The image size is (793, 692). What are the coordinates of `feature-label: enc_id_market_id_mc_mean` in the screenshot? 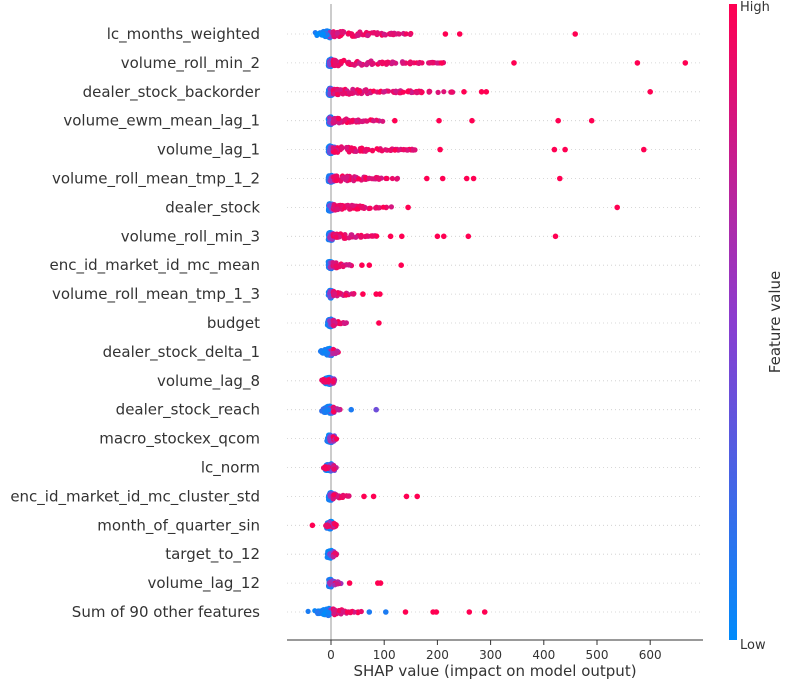 It's located at (155, 265).